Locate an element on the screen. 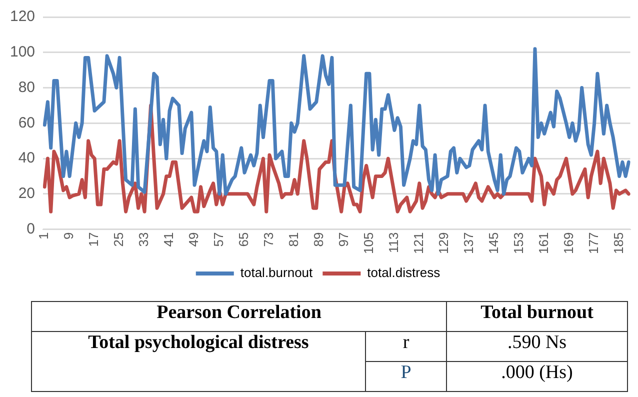 This screenshot has height=397, width=638. x-tick-label: 41 is located at coordinates (168, 239).